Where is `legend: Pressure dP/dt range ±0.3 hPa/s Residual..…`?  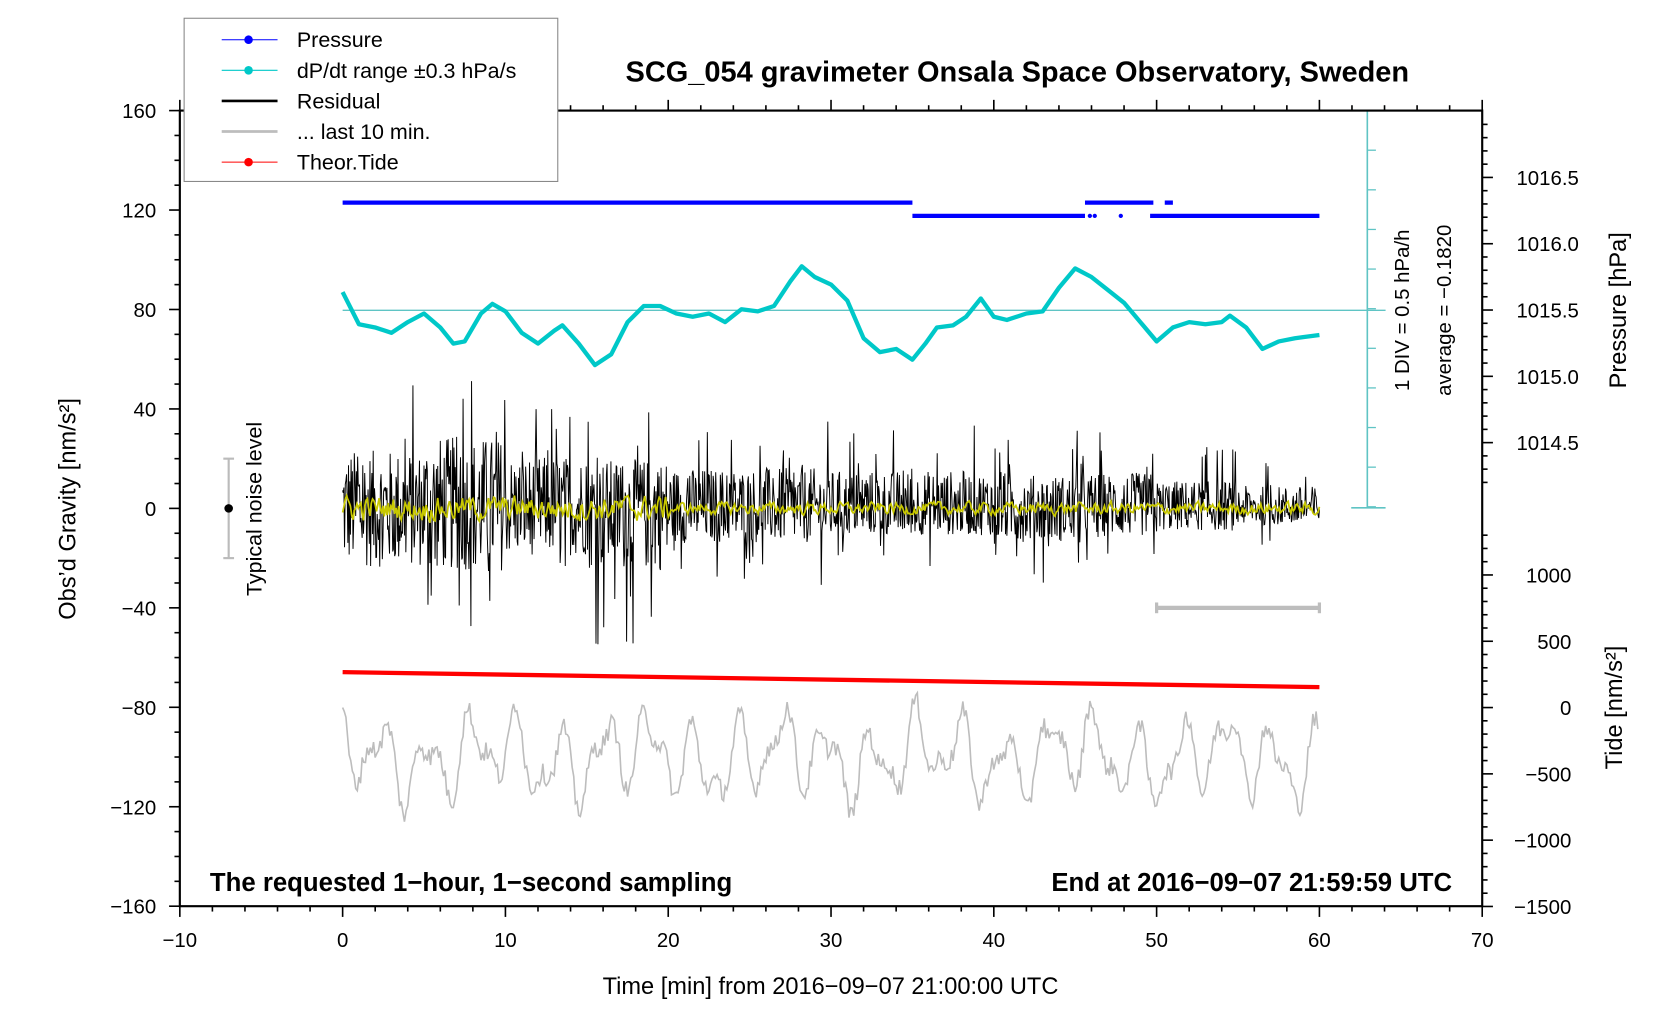
legend: Pressure dP/dt range ±0.3 hPa/s Residual..… is located at coordinates (371, 99).